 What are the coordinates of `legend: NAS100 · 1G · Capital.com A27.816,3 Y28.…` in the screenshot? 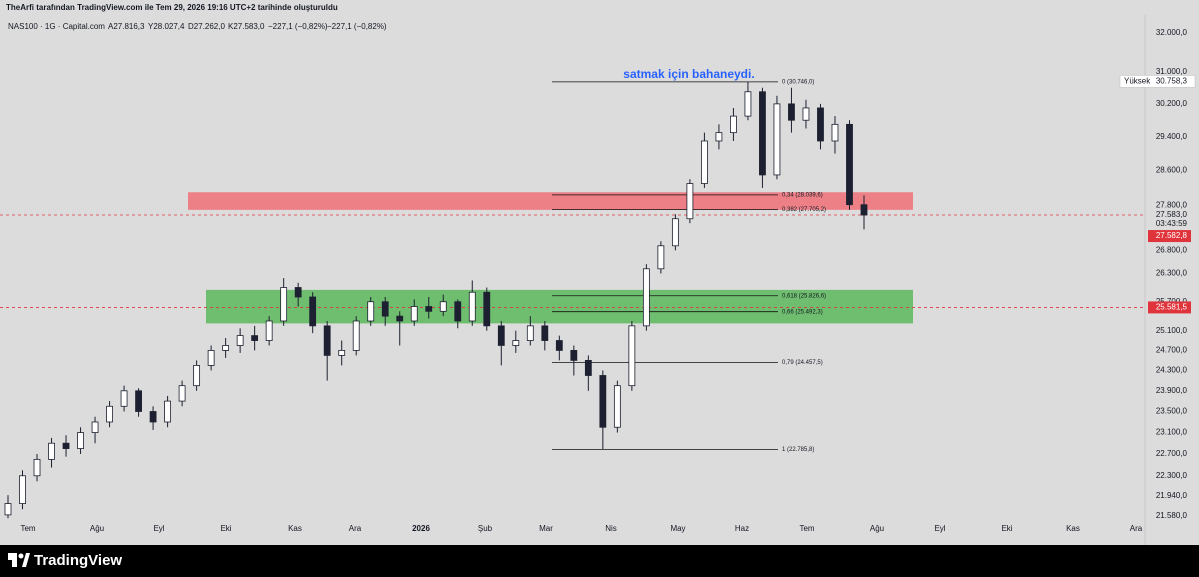 It's located at (197, 26).